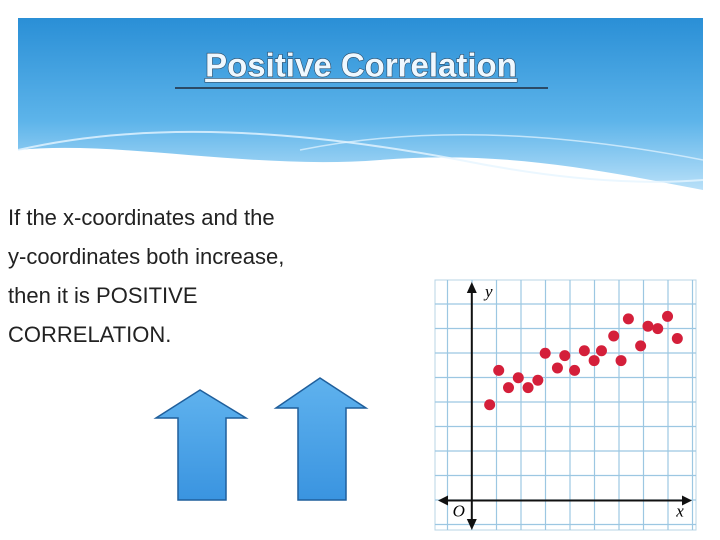  I want to click on y-axis-label: y, so click(488, 291).